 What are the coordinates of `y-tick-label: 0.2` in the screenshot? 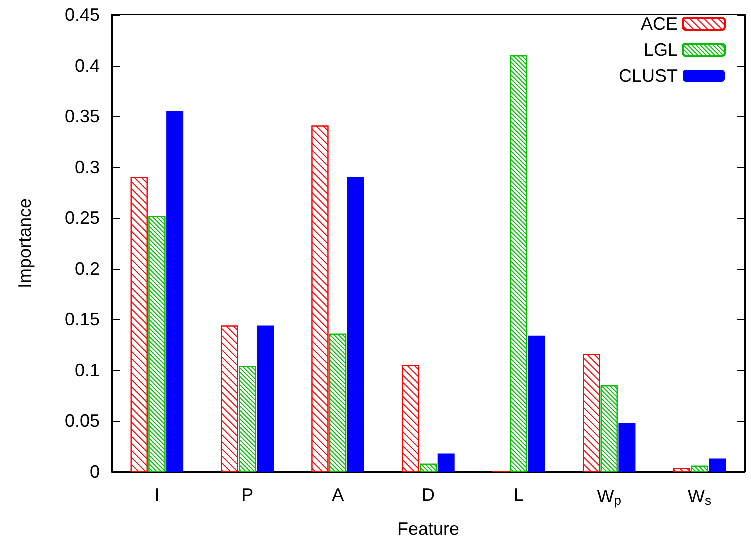 It's located at (87, 268).